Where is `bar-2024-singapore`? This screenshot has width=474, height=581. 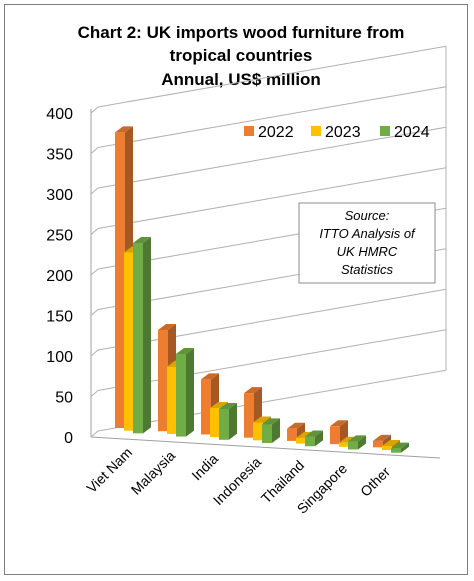
bar-2024-singapore is located at coordinates (357, 442).